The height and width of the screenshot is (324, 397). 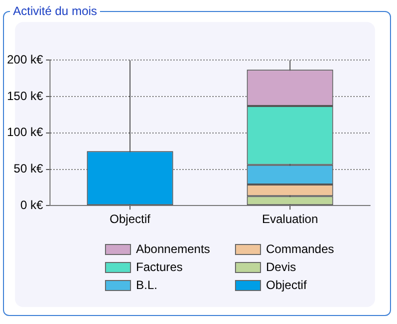 What do you see at coordinates (281, 267) in the screenshot?
I see `legend-label: Devis` at bounding box center [281, 267].